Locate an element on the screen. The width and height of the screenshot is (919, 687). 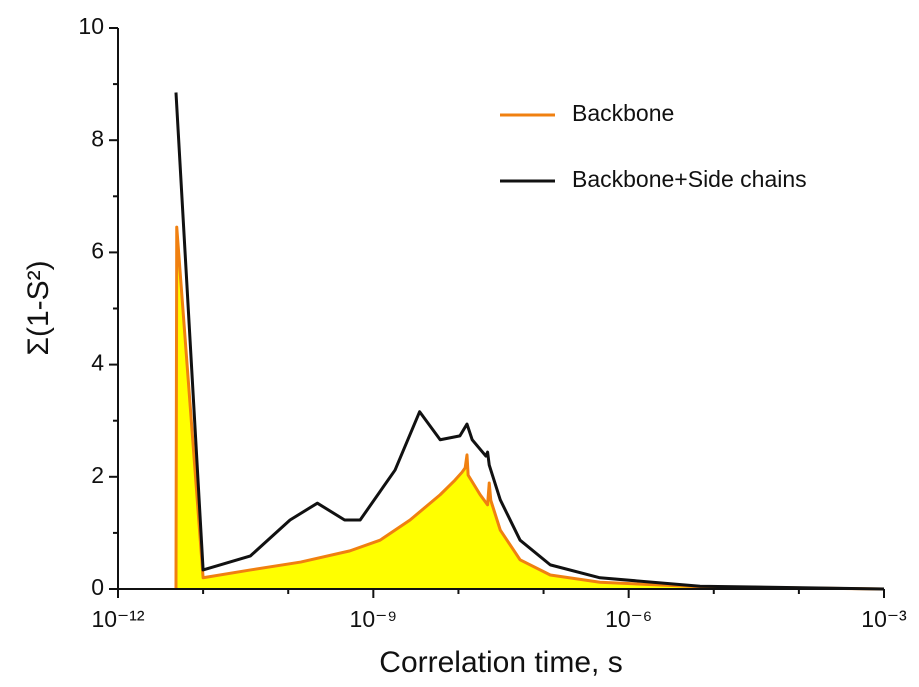
y-tick-label: 0 is located at coordinates (97, 587).